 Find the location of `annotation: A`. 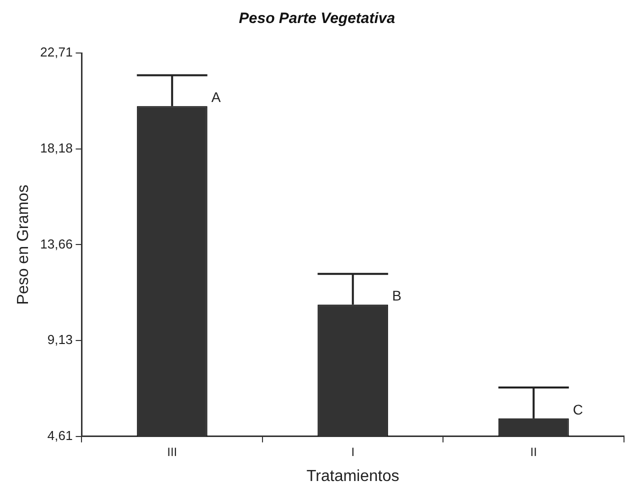

annotation: A is located at coordinates (216, 97).